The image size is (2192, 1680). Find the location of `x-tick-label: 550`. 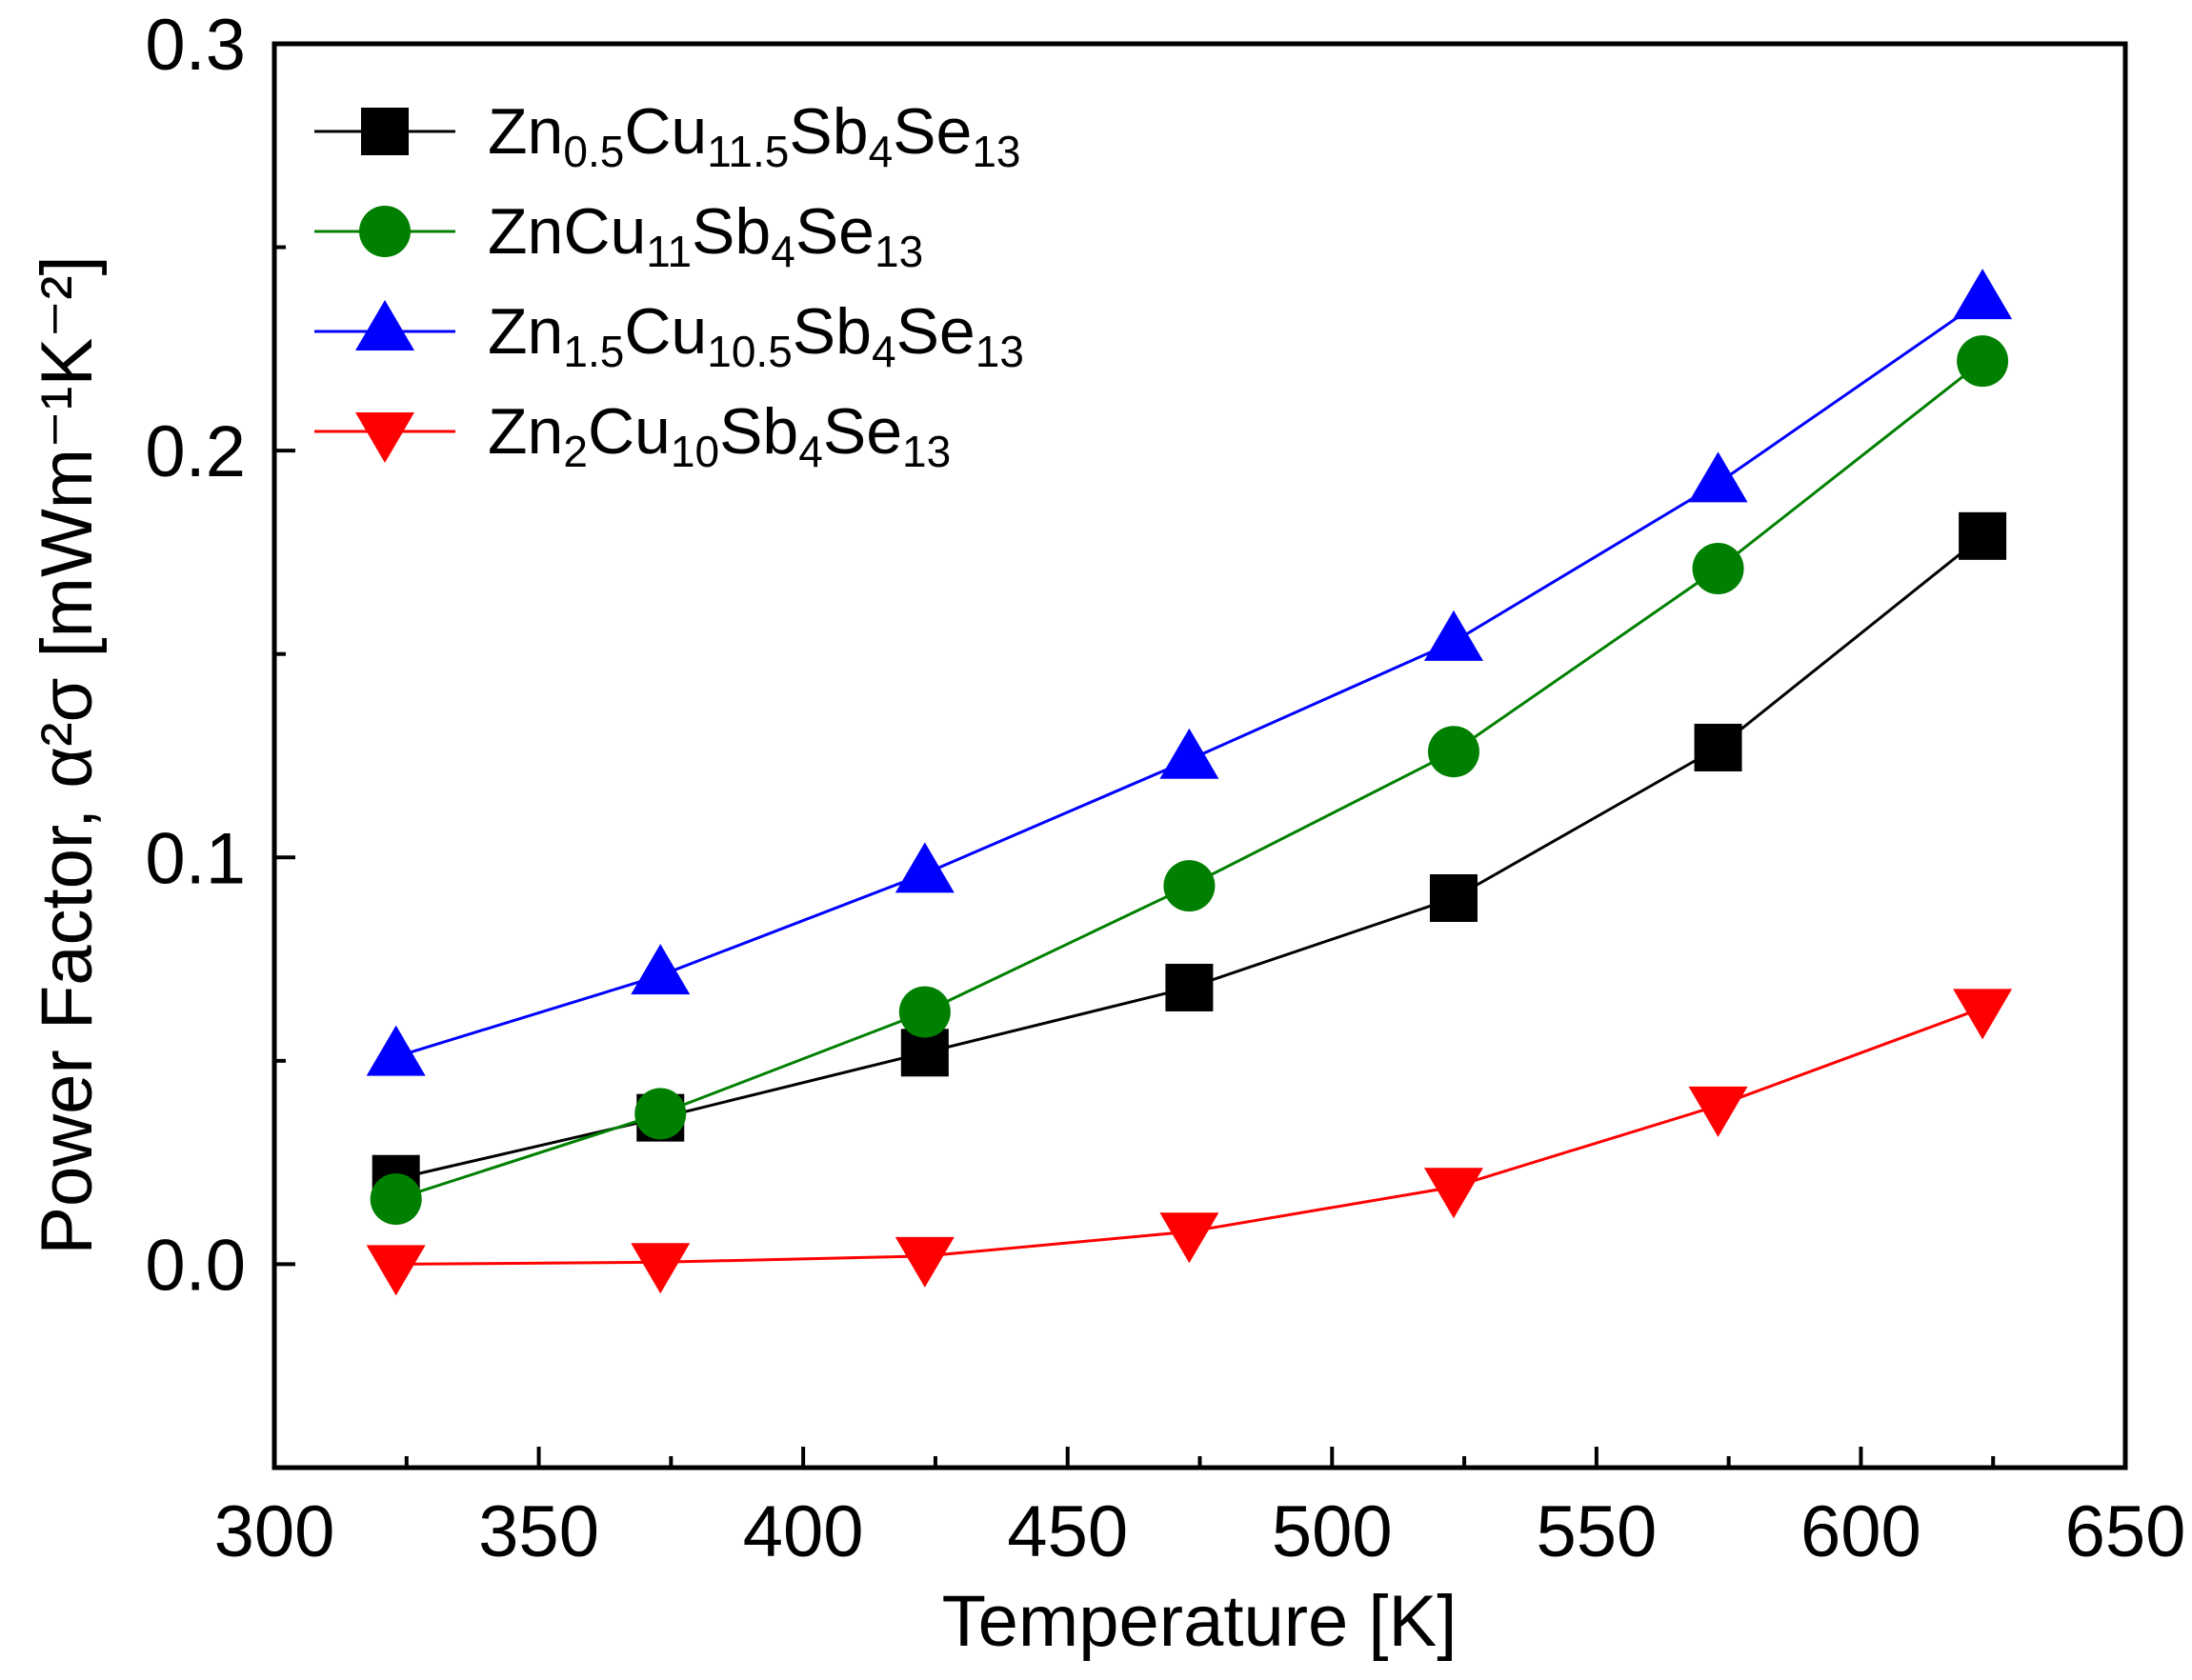

x-tick-label: 550 is located at coordinates (1596, 1531).